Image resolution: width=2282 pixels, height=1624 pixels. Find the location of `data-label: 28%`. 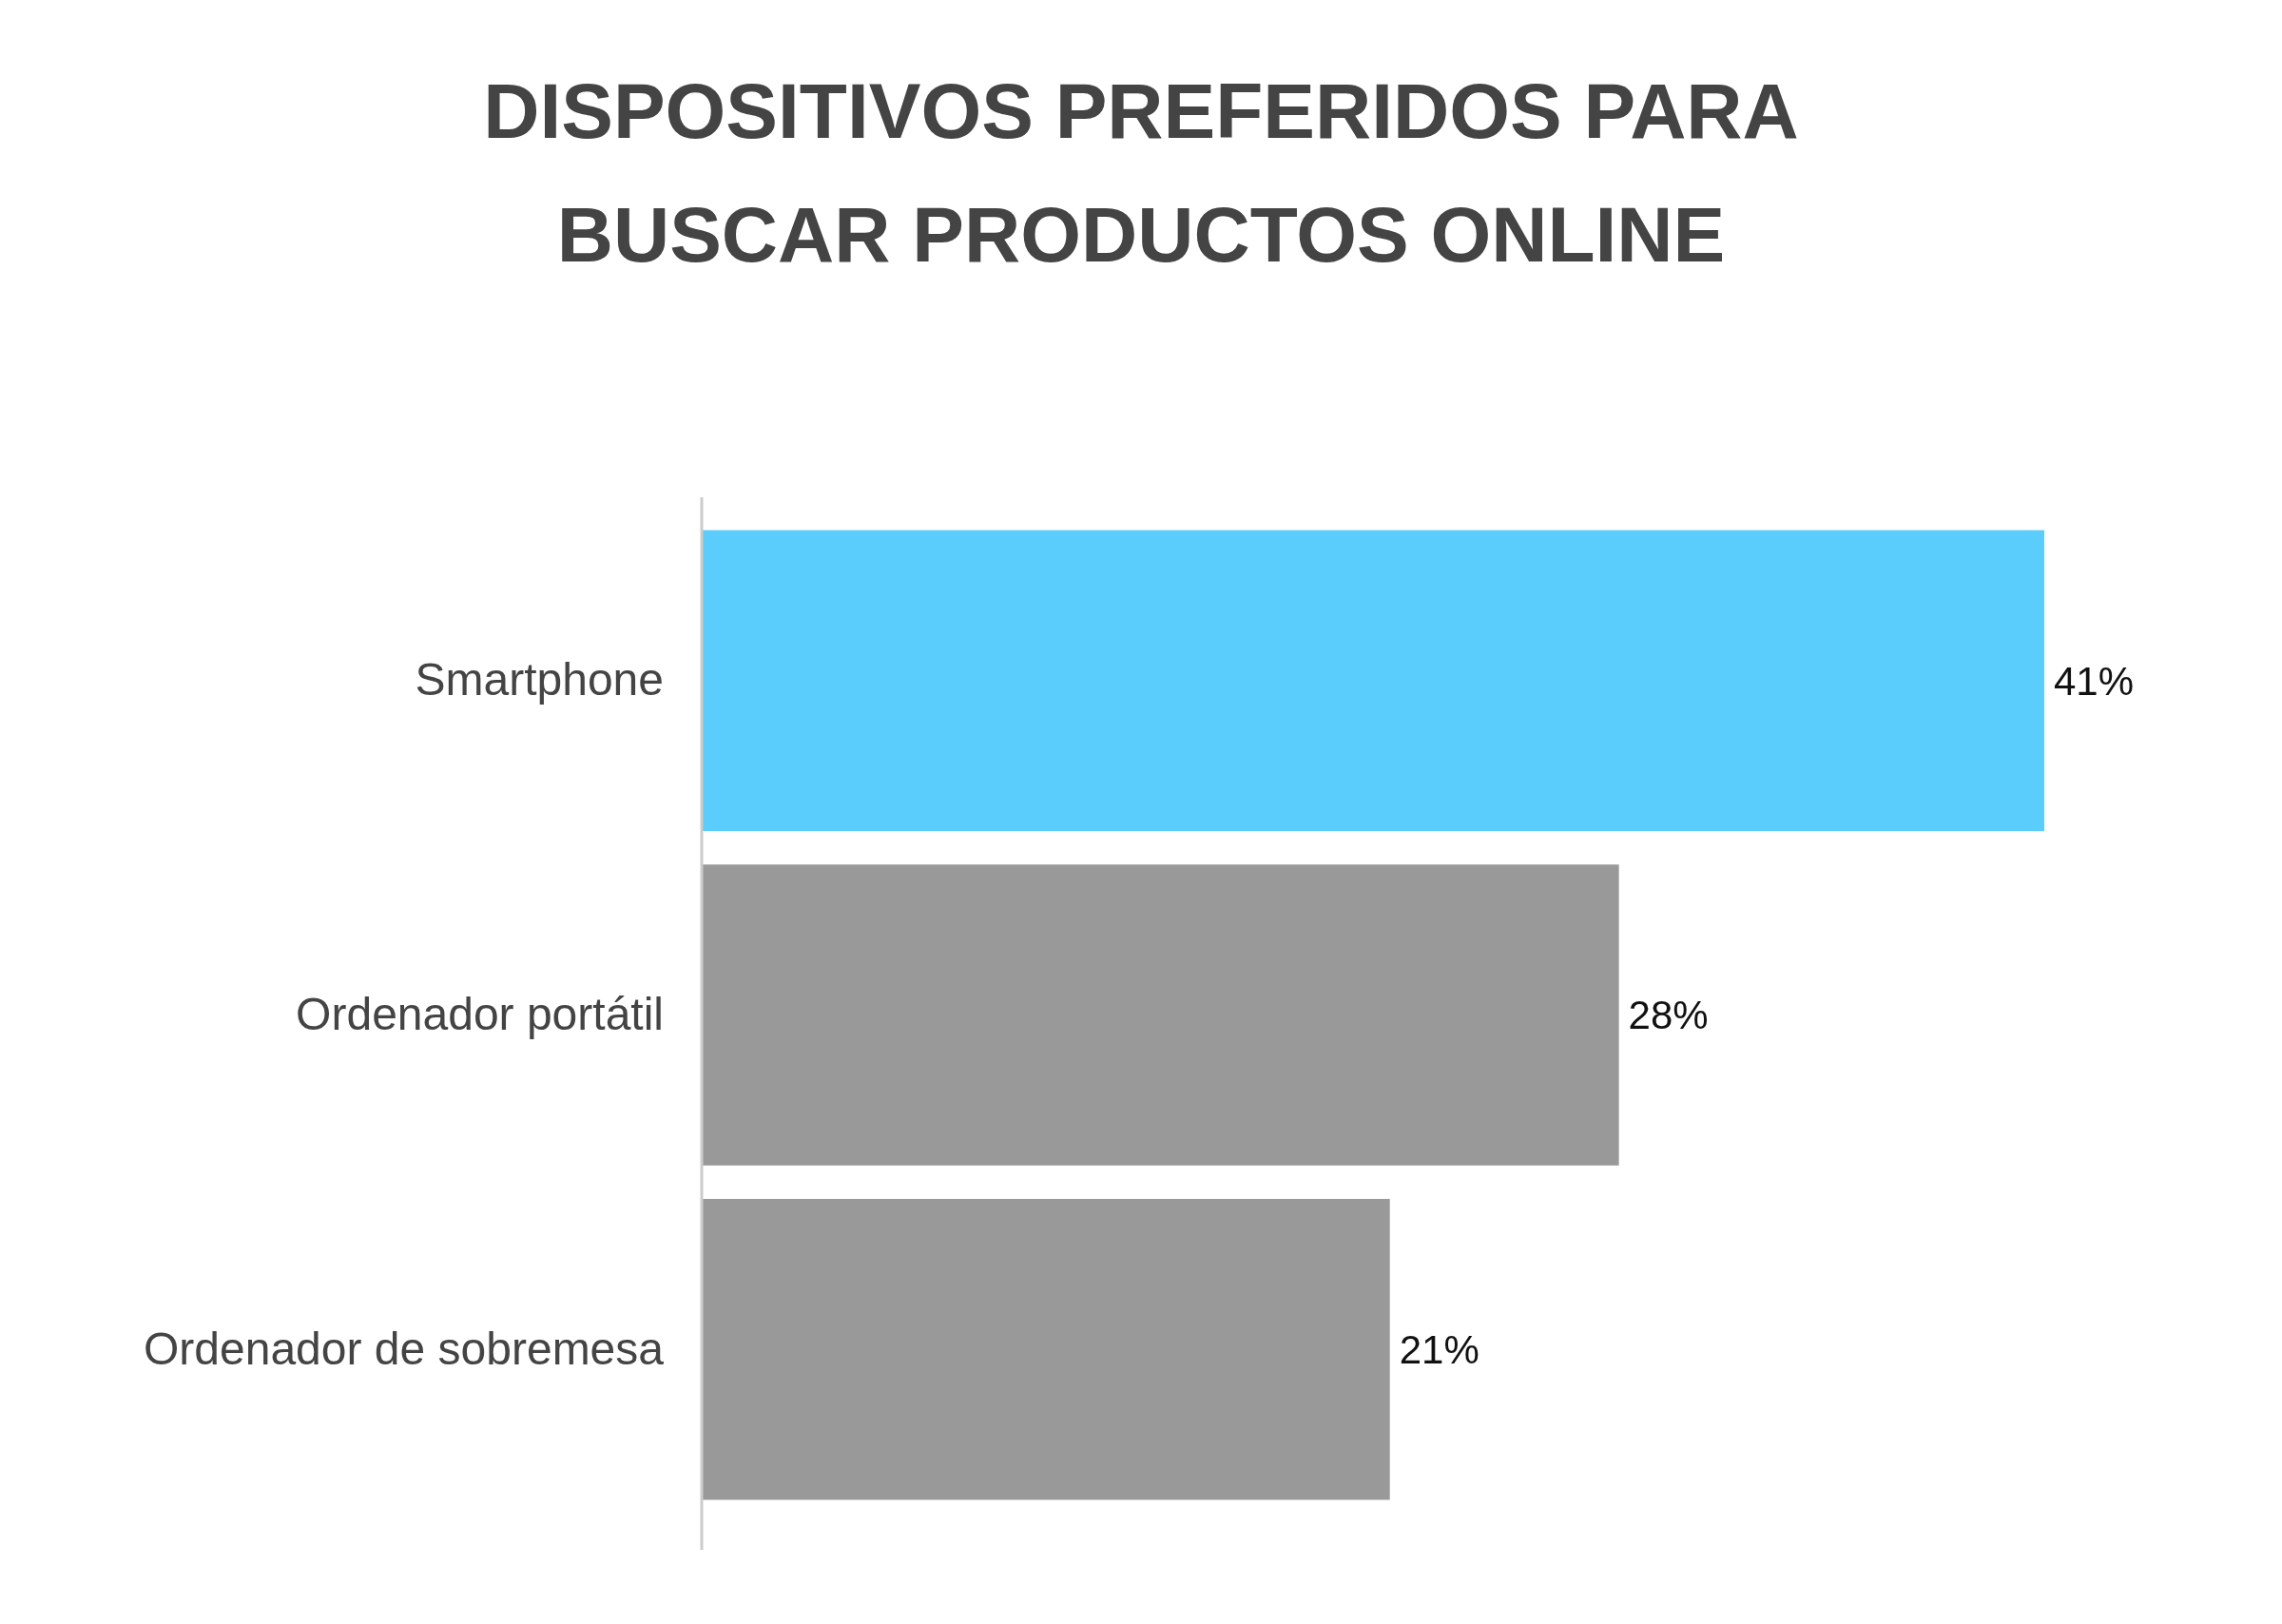

data-label: 28% is located at coordinates (1668, 1015).